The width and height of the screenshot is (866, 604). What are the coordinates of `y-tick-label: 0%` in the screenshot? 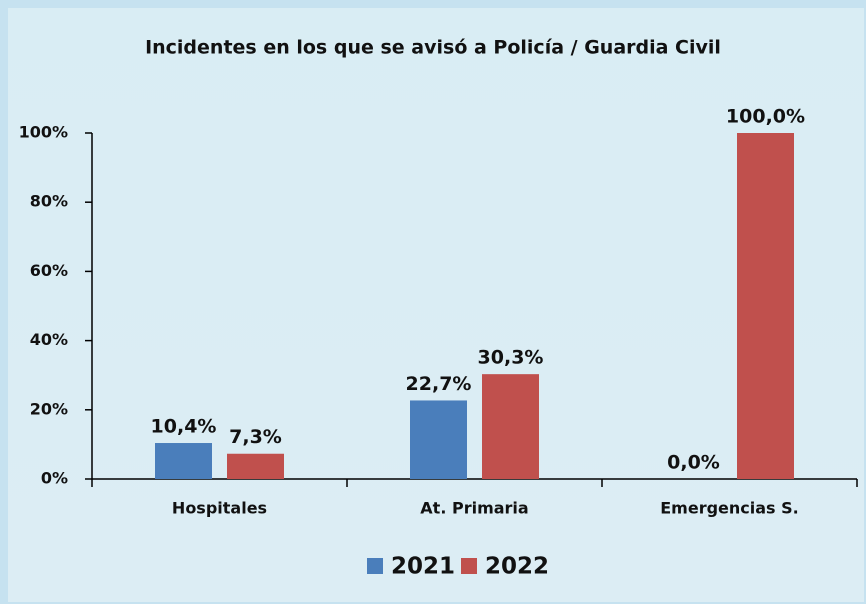 It's located at (54, 478).